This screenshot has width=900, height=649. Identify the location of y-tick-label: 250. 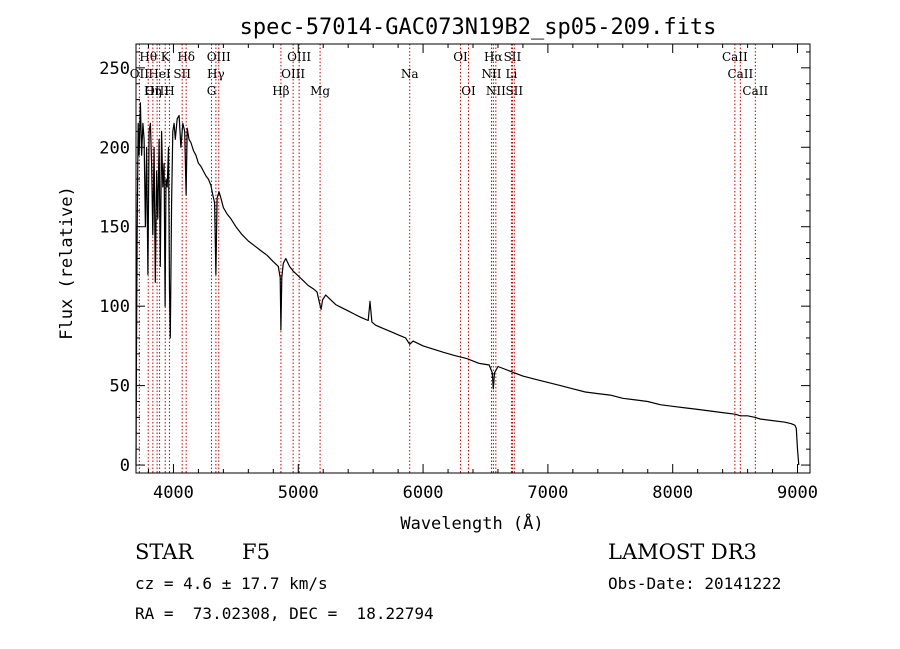
(114, 69).